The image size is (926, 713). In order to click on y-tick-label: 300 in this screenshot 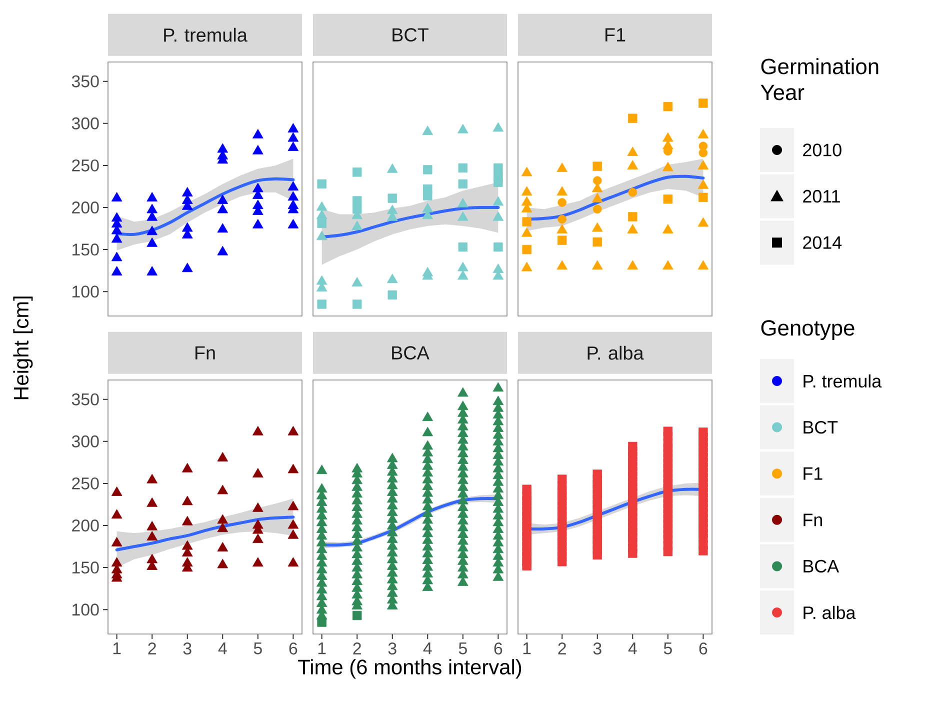, I will do `click(85, 441)`.